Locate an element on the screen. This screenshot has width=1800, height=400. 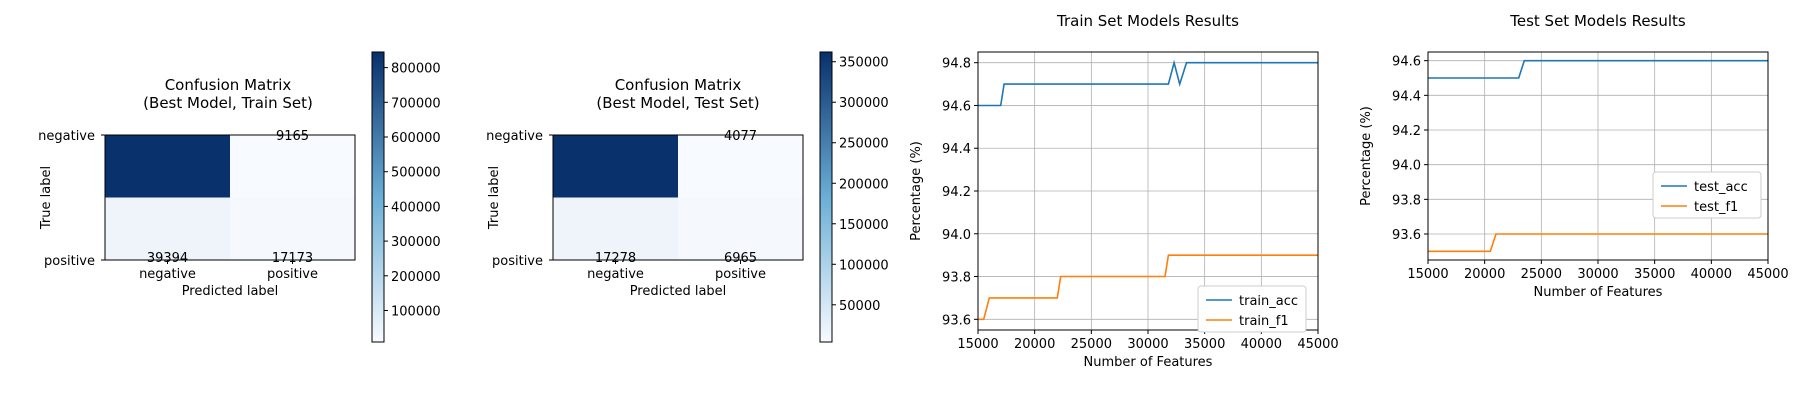
chart-title-line2: (Best Model, Train Set) is located at coordinates (228, 103).